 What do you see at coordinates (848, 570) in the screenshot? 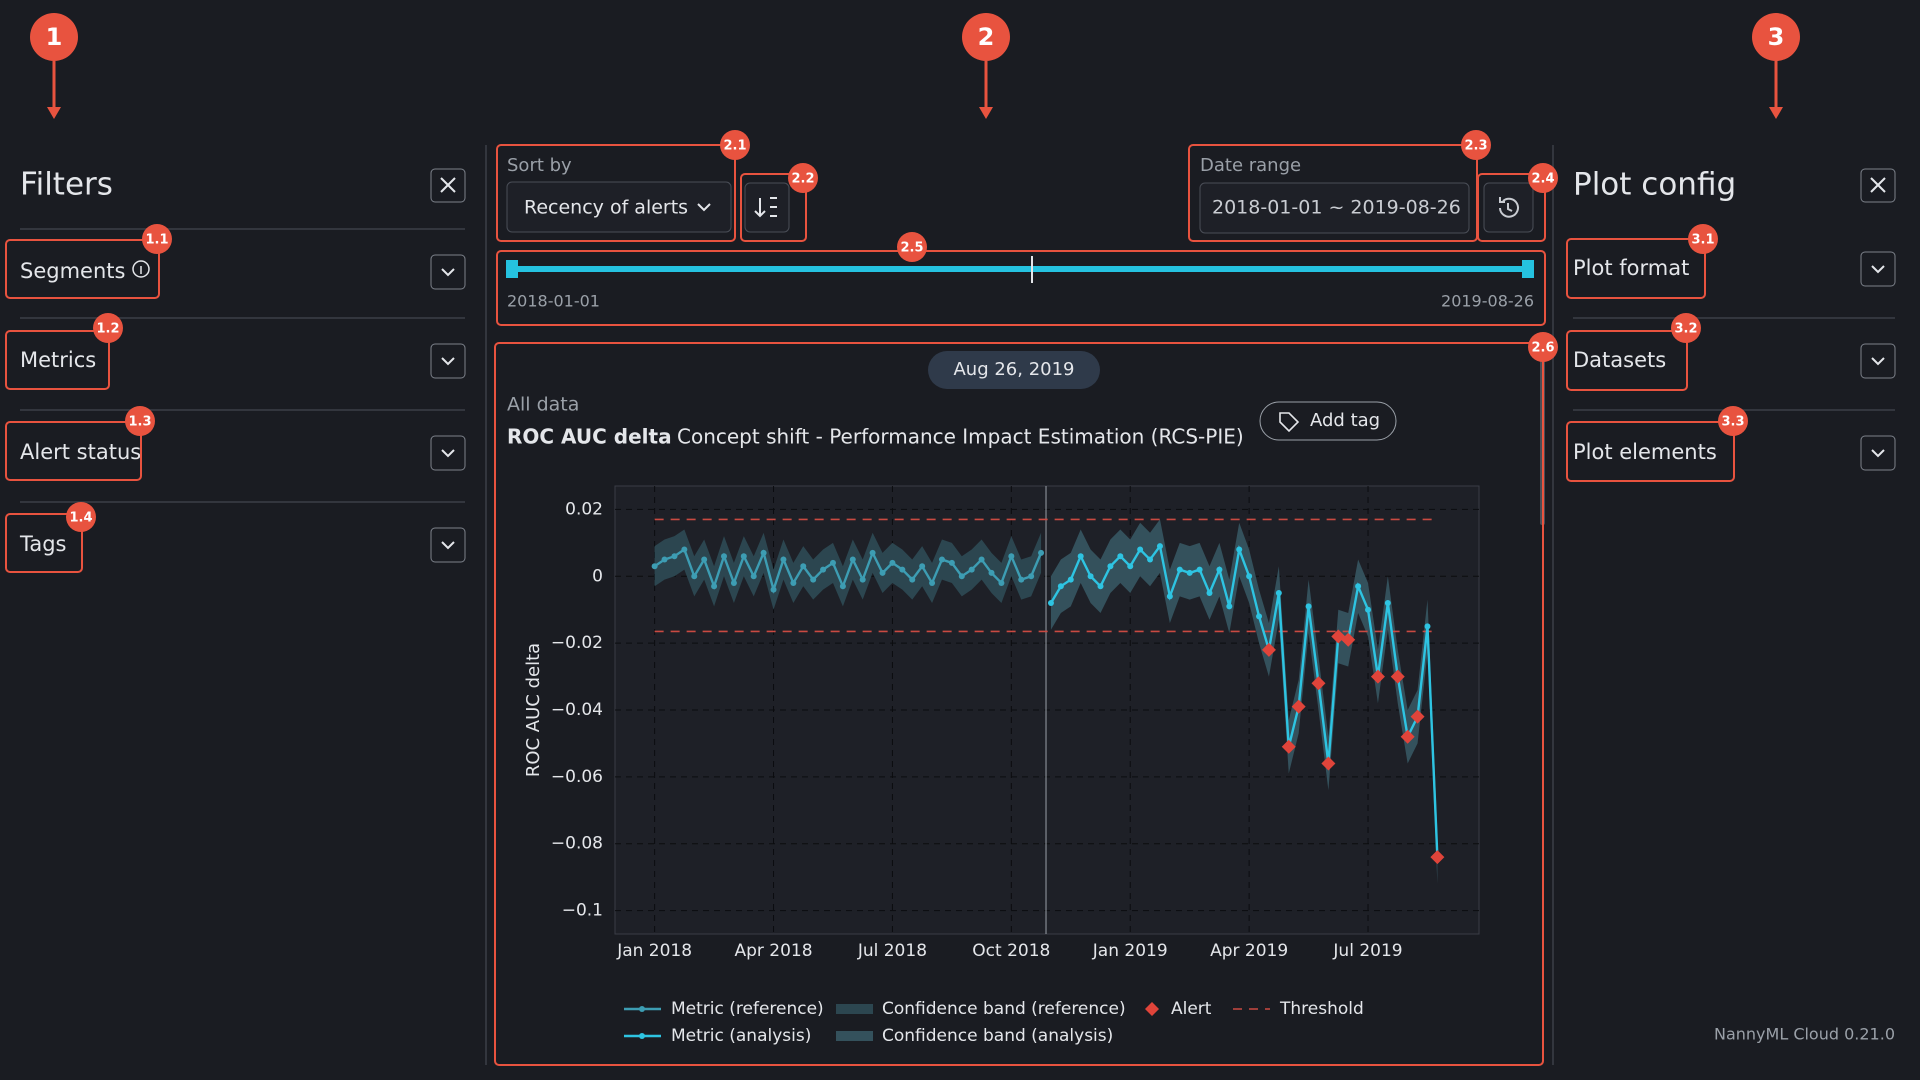
I see `metric-line` at bounding box center [848, 570].